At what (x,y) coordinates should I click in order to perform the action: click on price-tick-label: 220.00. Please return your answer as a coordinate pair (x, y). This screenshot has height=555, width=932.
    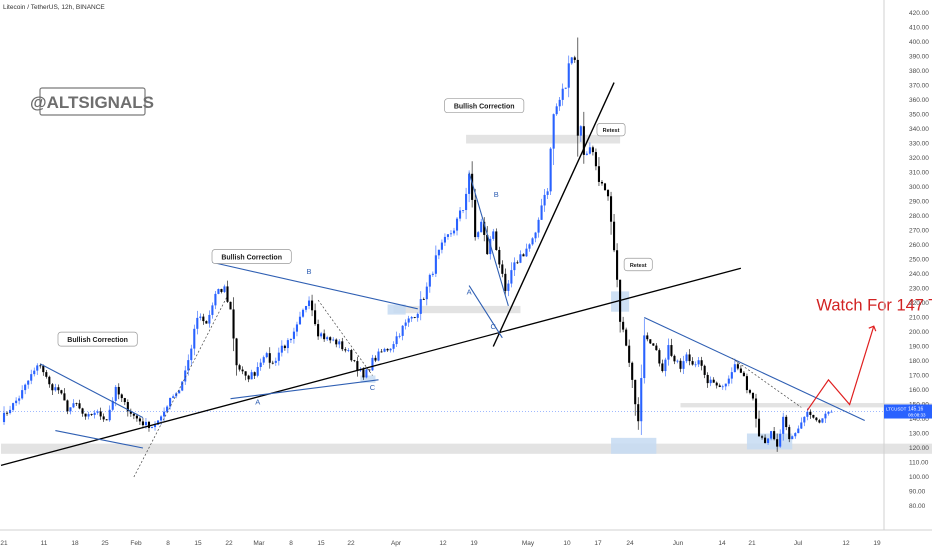
    Looking at the image, I should click on (919, 303).